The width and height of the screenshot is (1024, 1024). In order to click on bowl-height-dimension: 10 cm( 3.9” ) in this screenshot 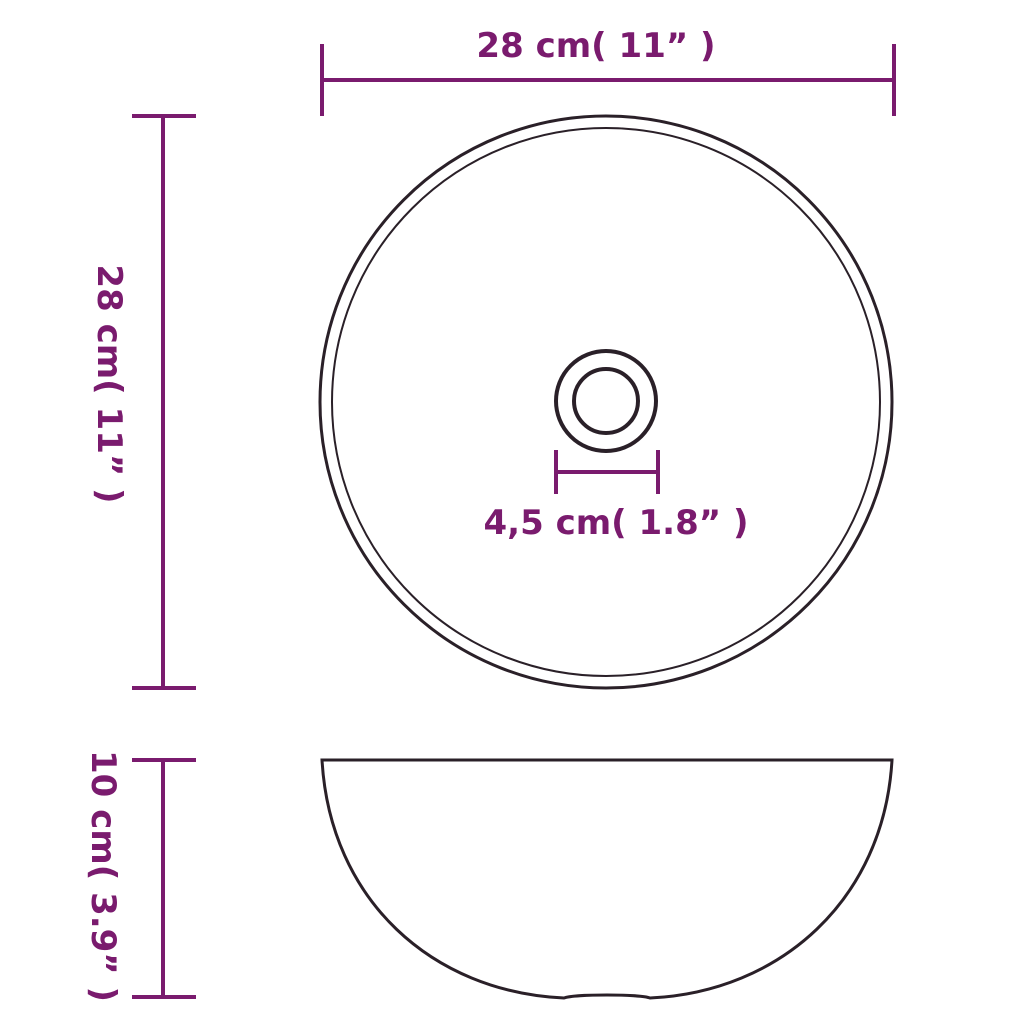, I will do `click(139, 876)`.